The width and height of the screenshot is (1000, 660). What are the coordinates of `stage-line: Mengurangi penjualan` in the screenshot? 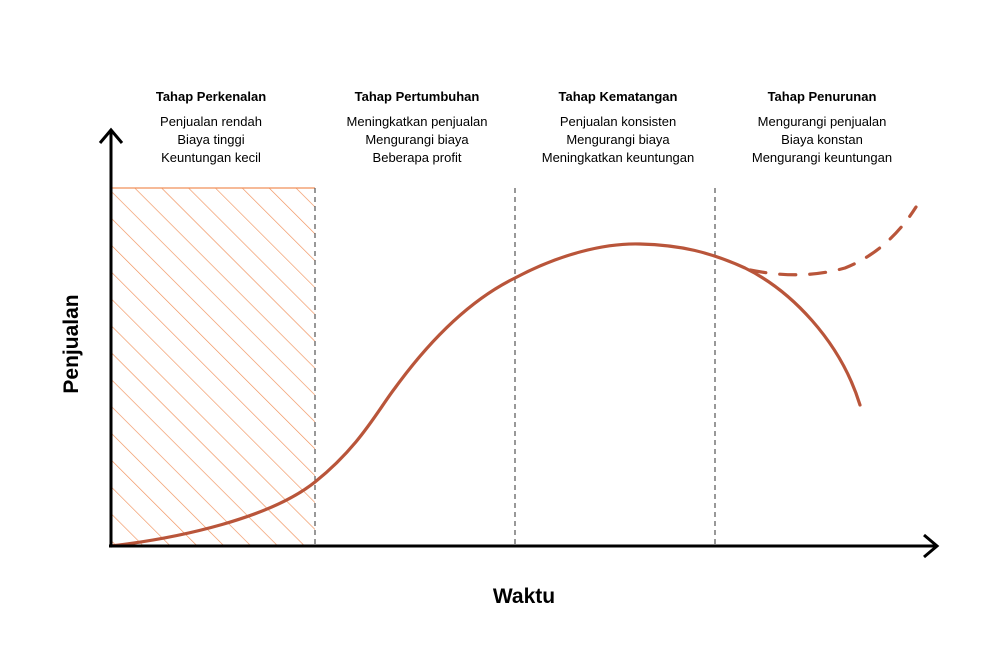 It's located at (822, 121).